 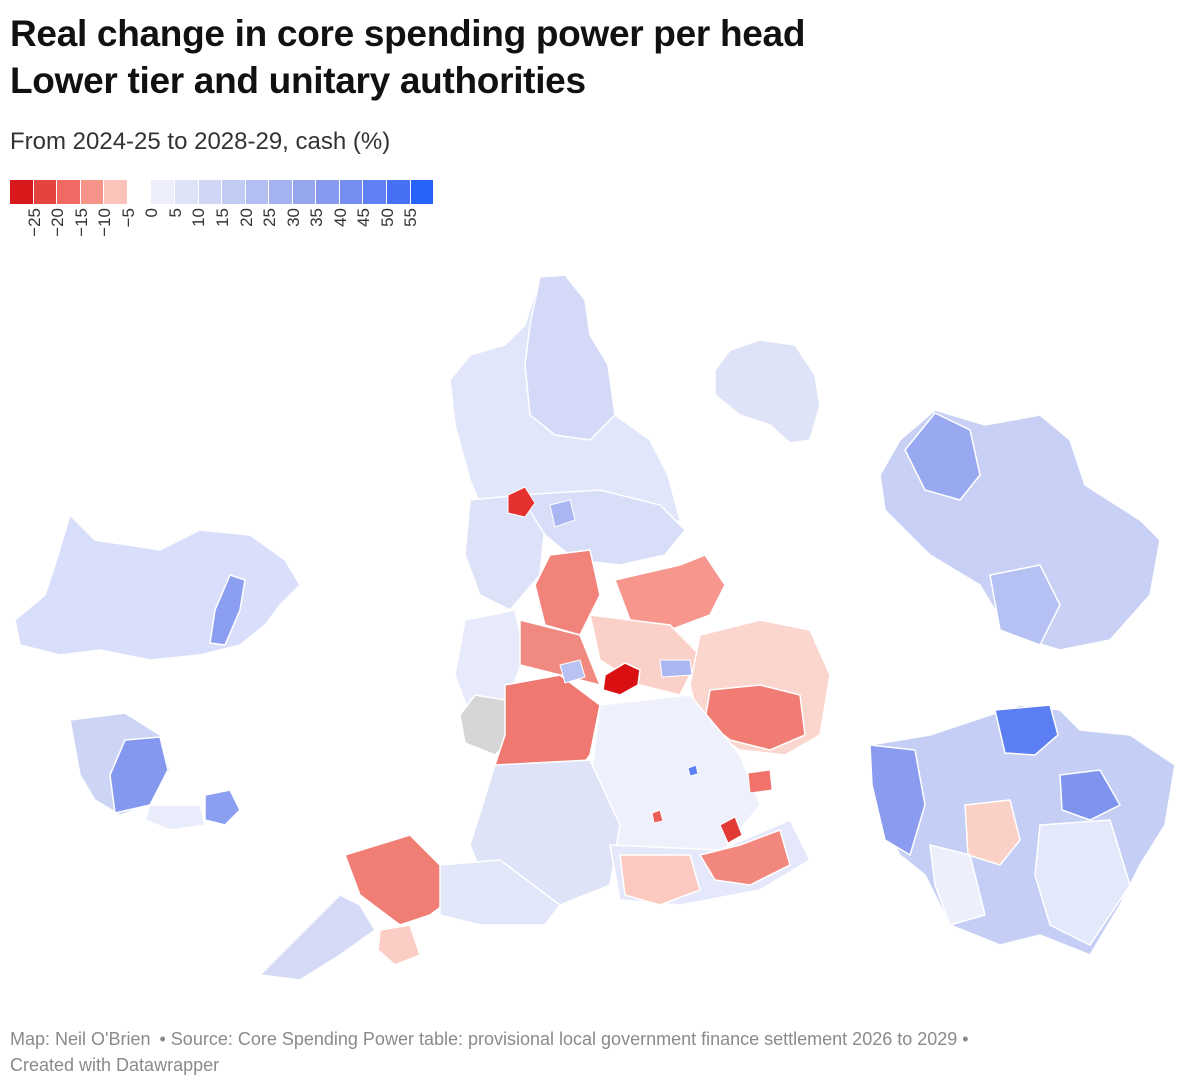 I want to click on region-sussex-pink, so click(x=660, y=880).